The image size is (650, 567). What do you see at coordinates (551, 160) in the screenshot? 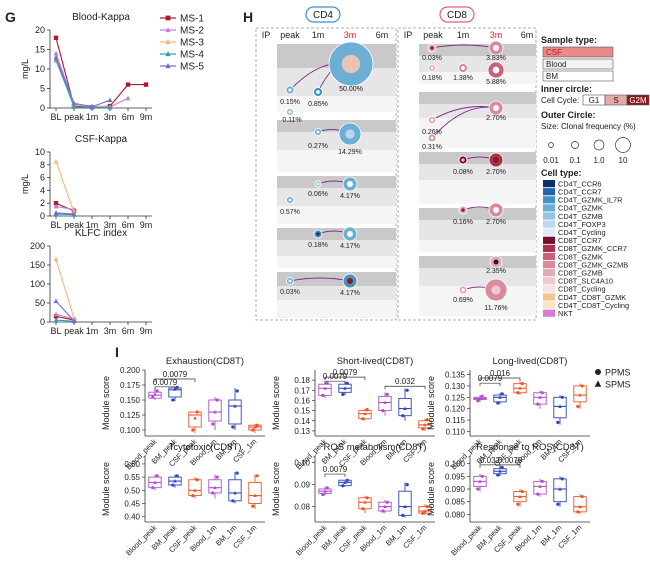
I see `size-value: 0.01` at bounding box center [551, 160].